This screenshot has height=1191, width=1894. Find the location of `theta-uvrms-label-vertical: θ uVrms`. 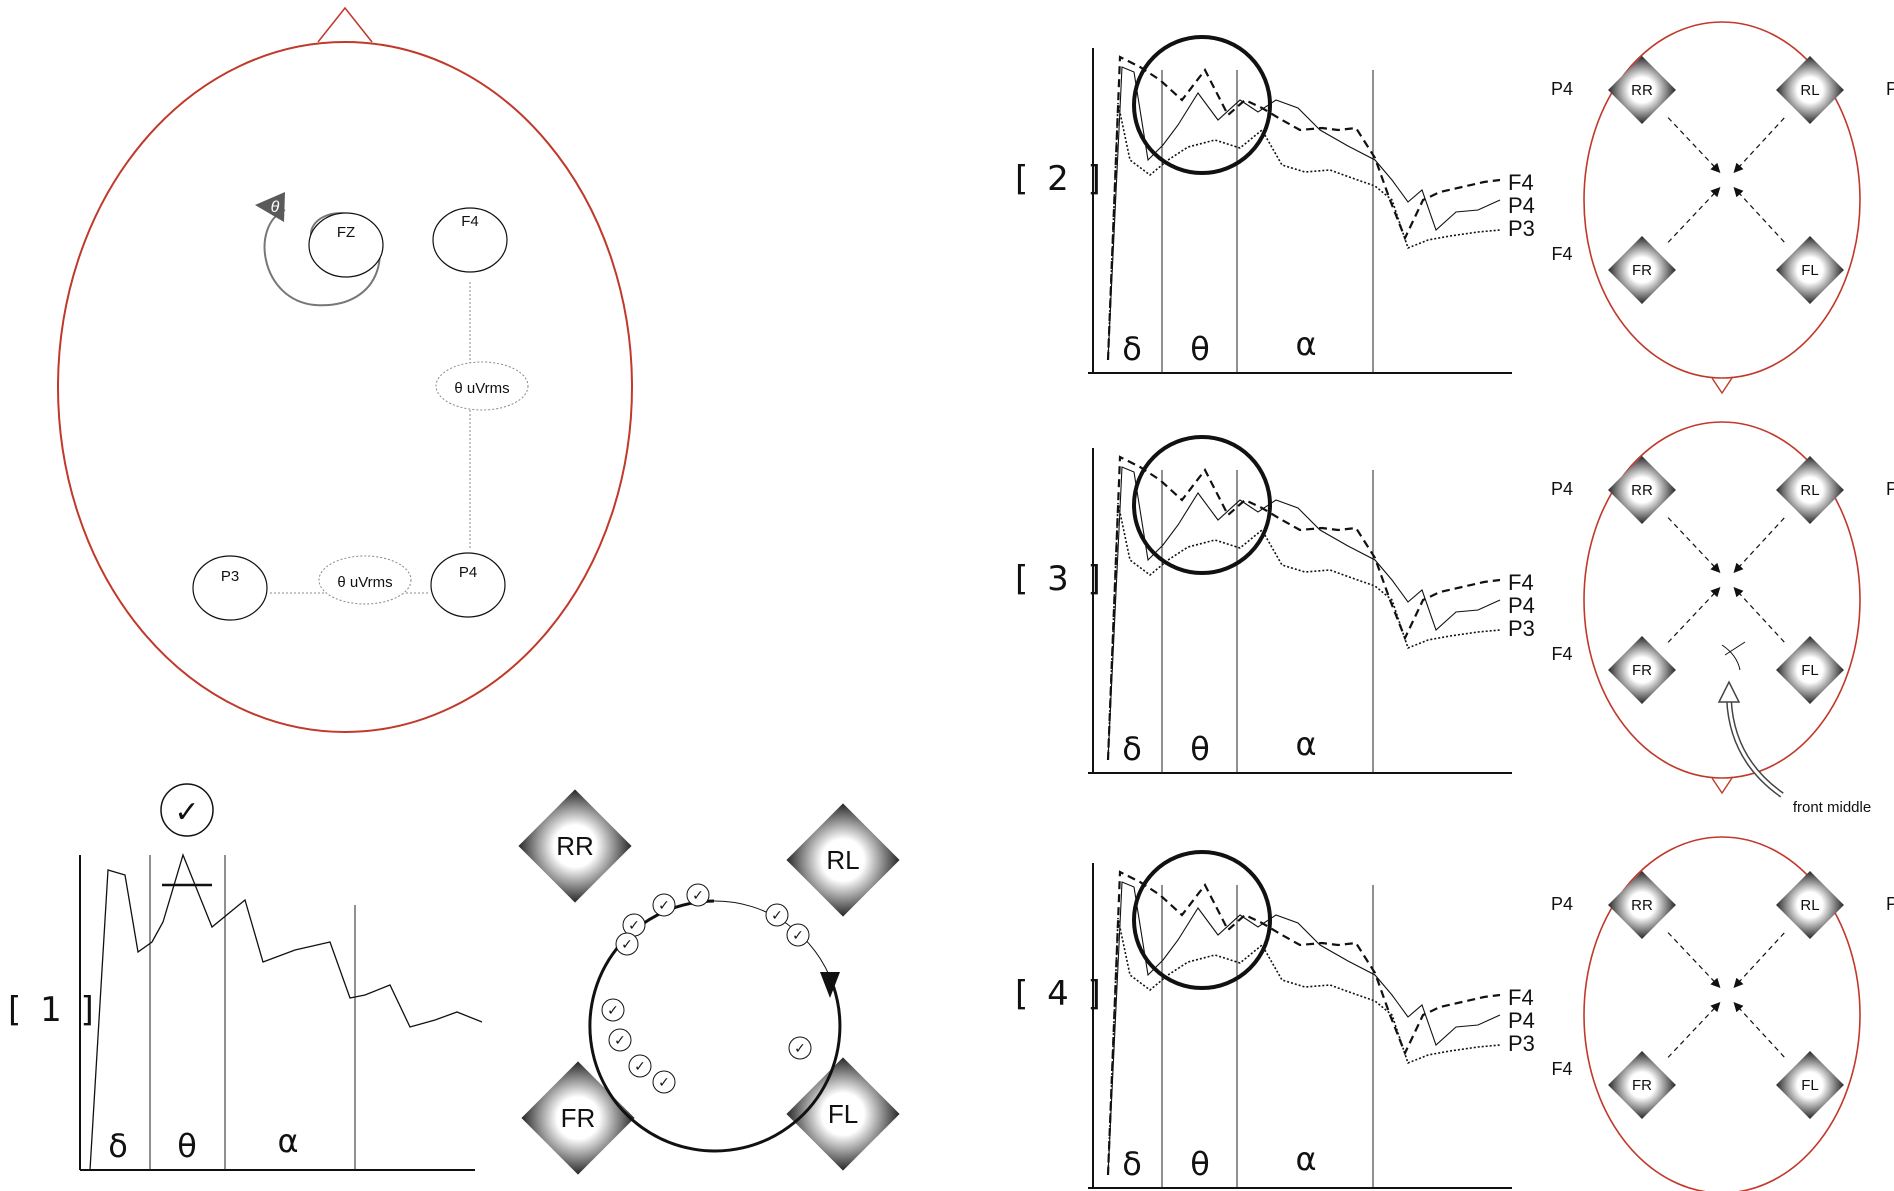

theta-uvrms-label-vertical: θ uVrms is located at coordinates (481, 388).